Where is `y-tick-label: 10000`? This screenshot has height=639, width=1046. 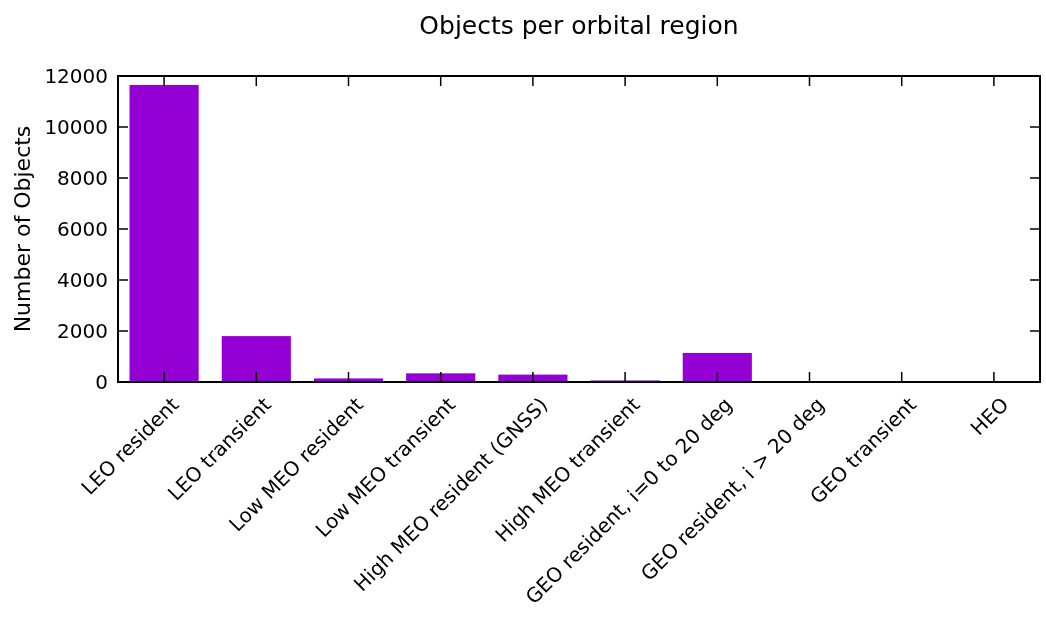
y-tick-label: 10000 is located at coordinates (76, 127).